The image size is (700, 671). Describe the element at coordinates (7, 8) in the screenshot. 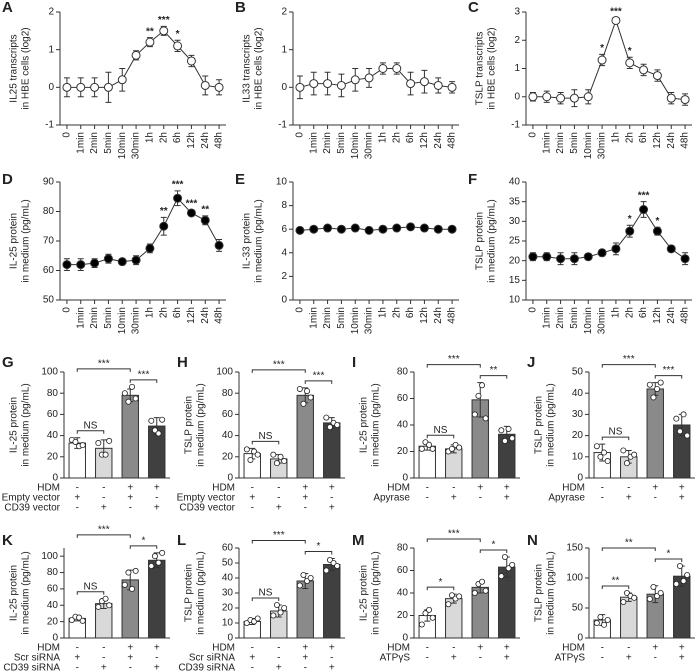

I see `panel-label: A` at that location.